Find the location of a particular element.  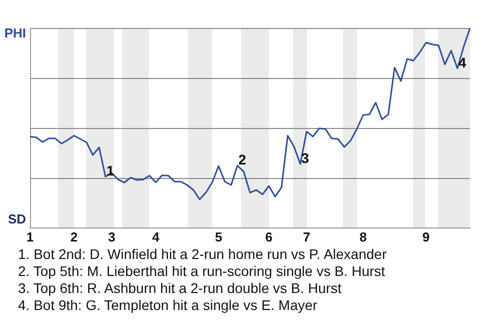

x-tick-label: 1 is located at coordinates (30, 236).